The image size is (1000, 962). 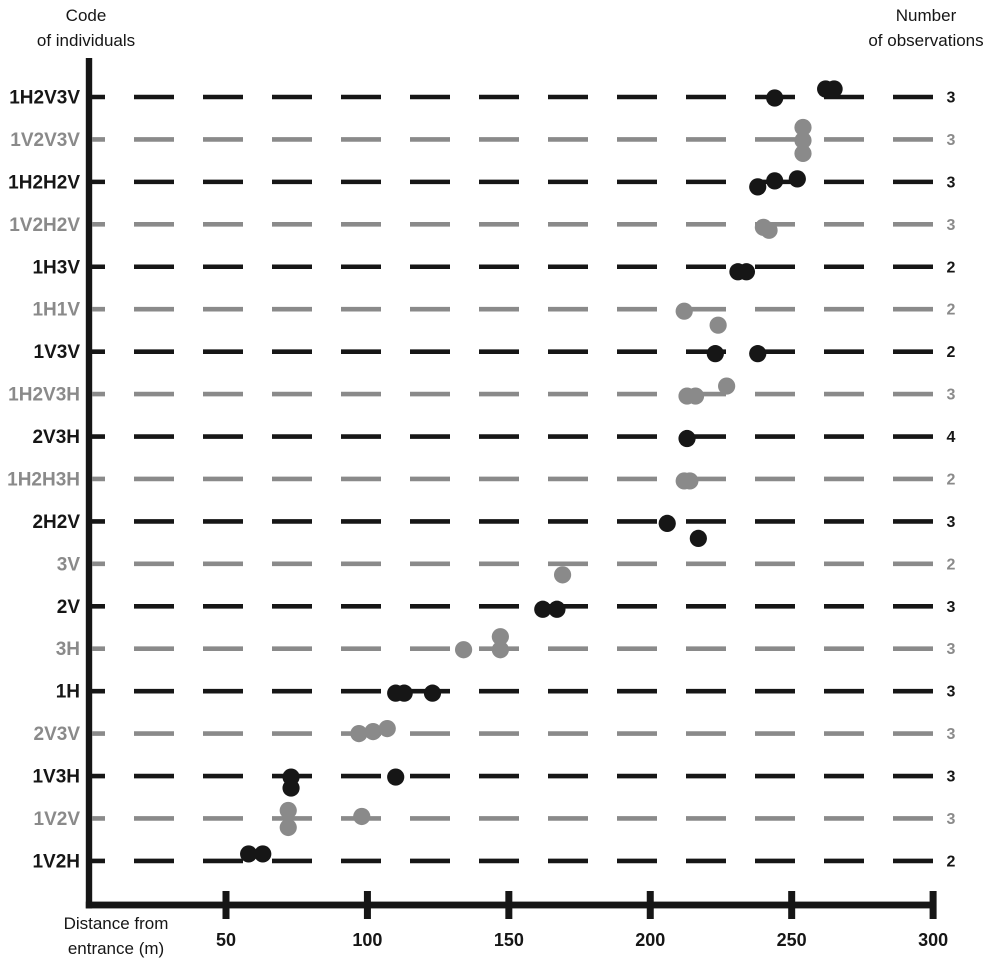 What do you see at coordinates (951, 310) in the screenshot?
I see `obs-count-1H1V: 2` at bounding box center [951, 310].